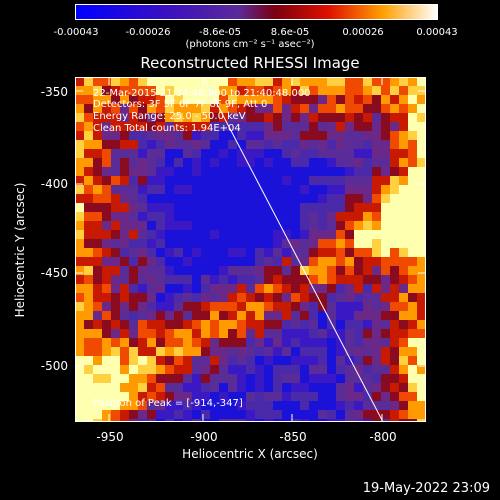 The height and width of the screenshot is (500, 500). I want to click on x-axis-label: Heliocentric X (arcsec), so click(250, 454).